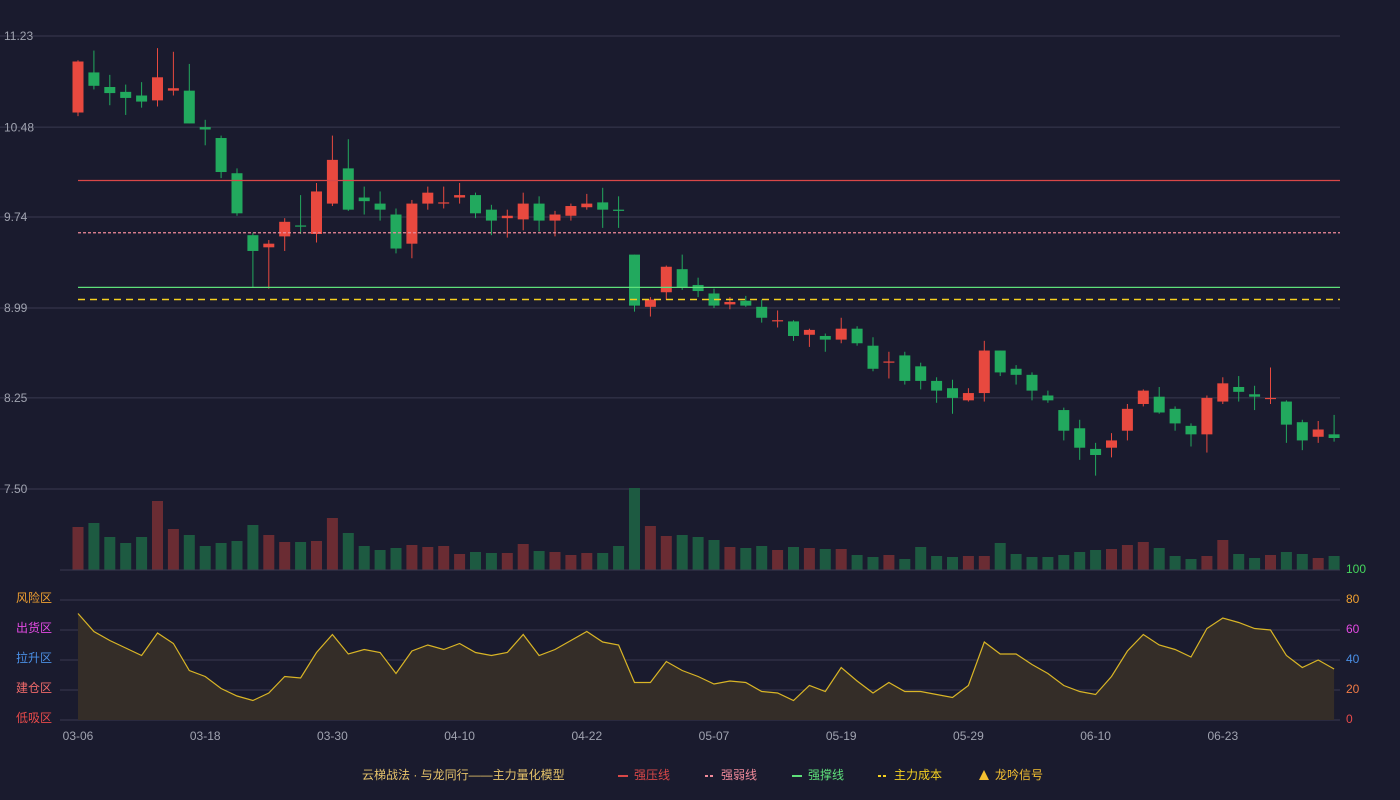  What do you see at coordinates (1095, 736) in the screenshot?
I see `x-tick-label: 06-10` at bounding box center [1095, 736].